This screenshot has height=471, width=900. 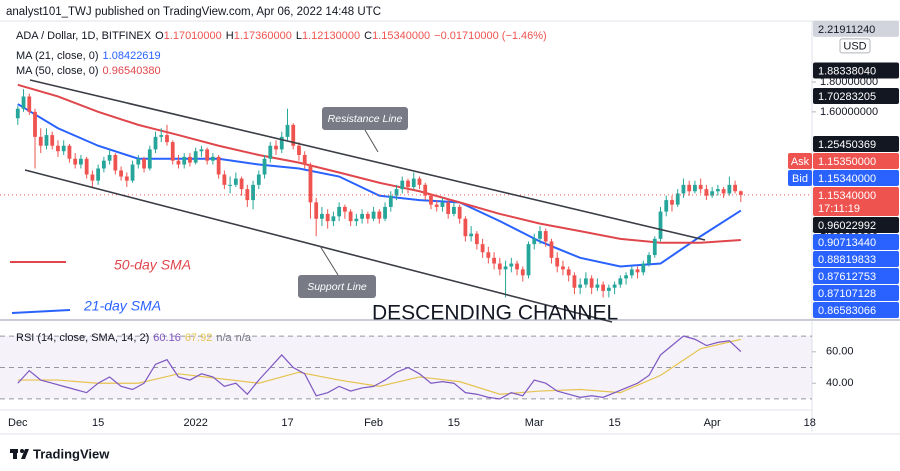 I want to click on currency-box, so click(x=855, y=46).